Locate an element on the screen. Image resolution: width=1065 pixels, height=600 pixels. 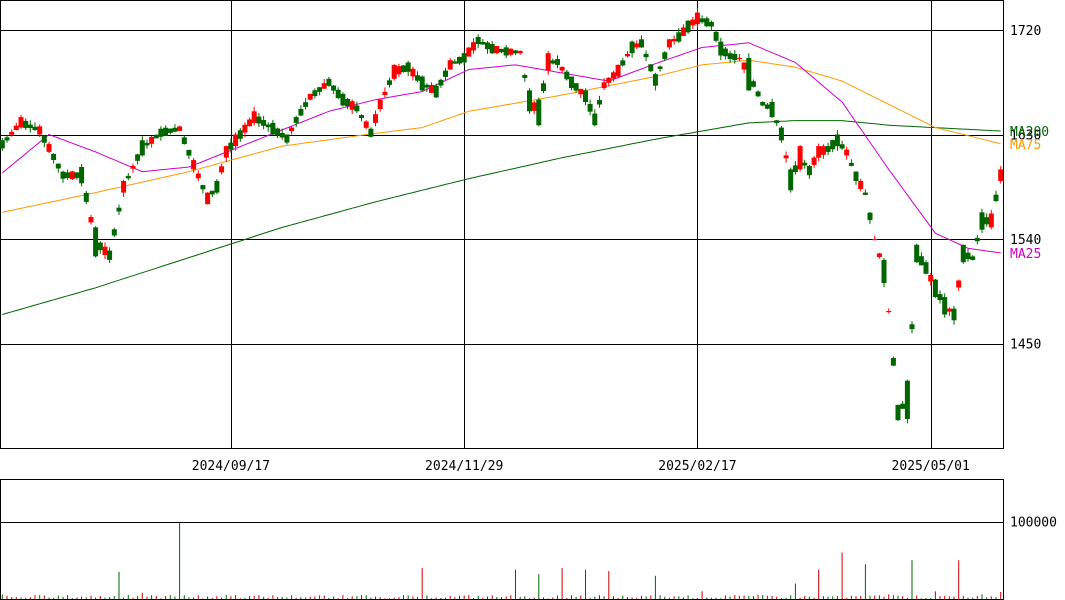
ma-label-ma25: MA25 is located at coordinates (1025, 254).